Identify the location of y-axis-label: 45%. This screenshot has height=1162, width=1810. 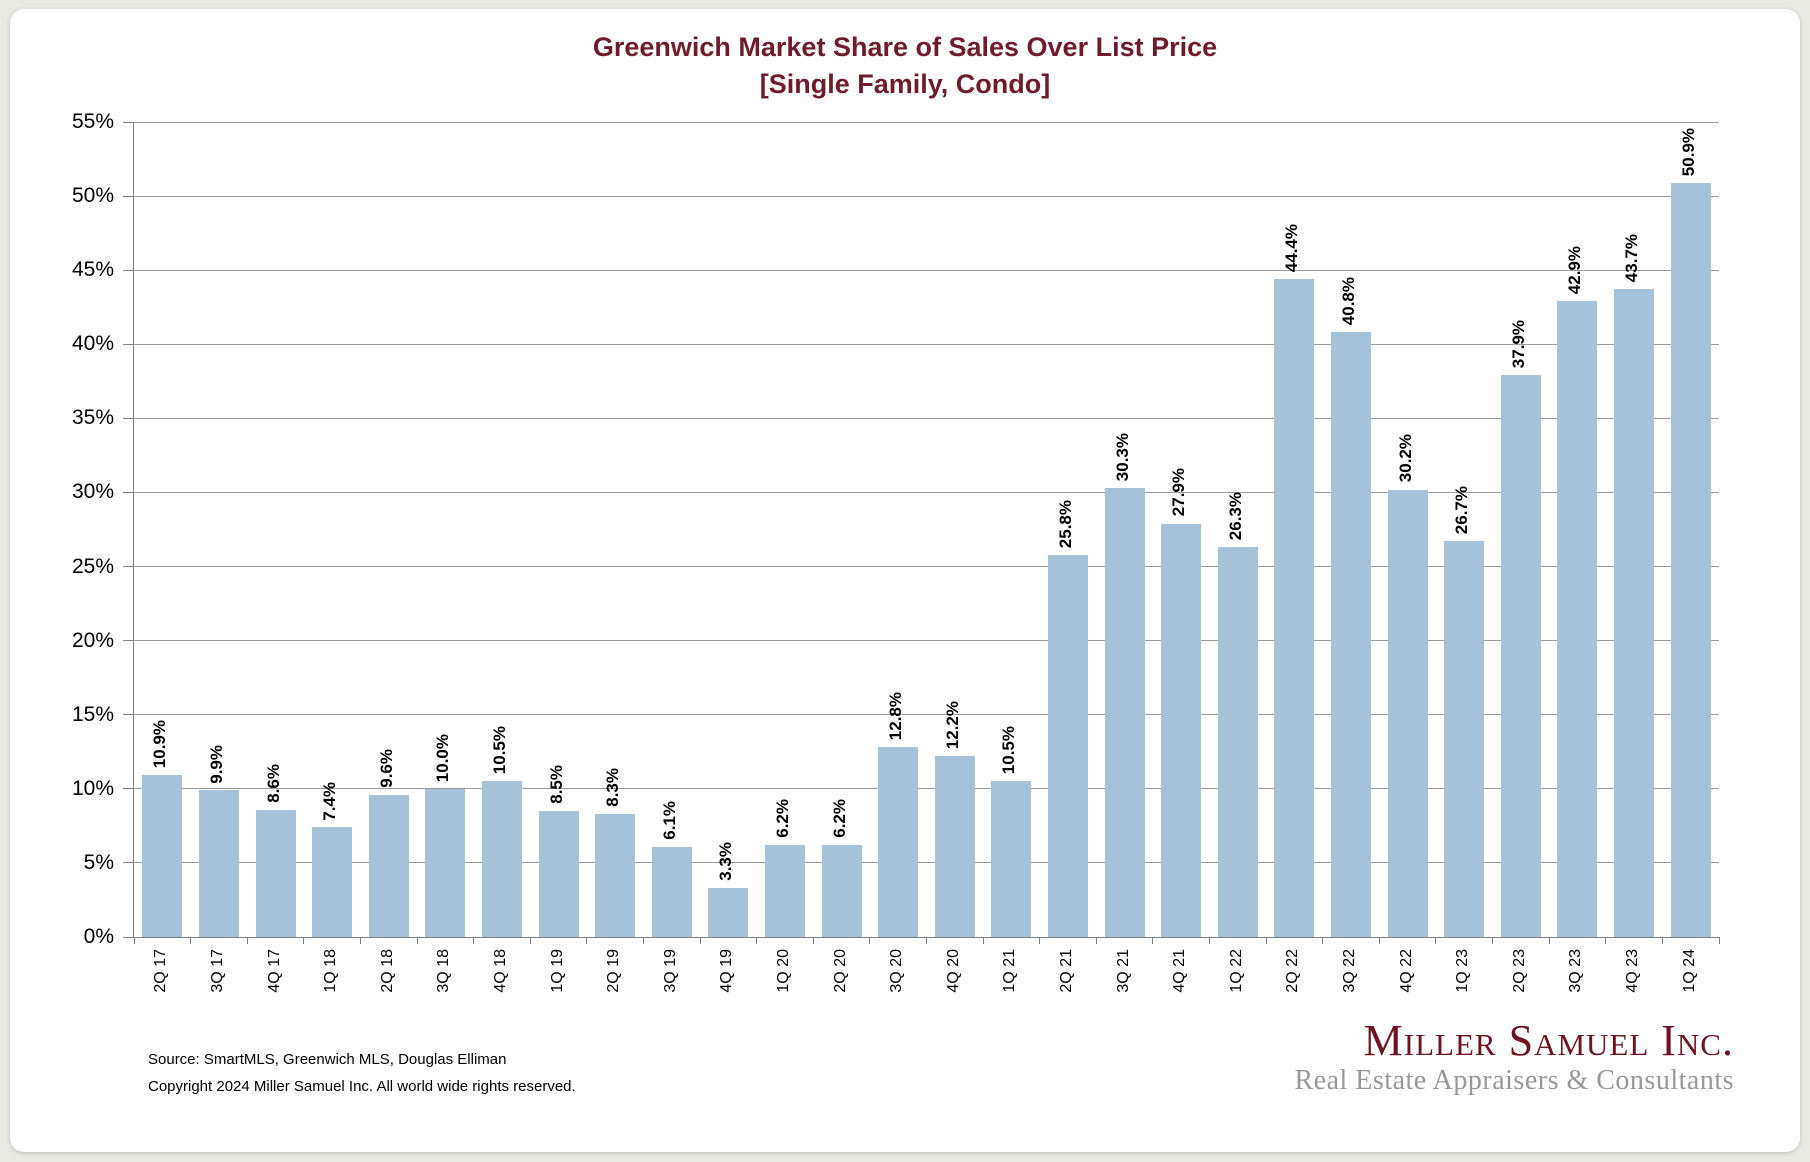
(92, 270).